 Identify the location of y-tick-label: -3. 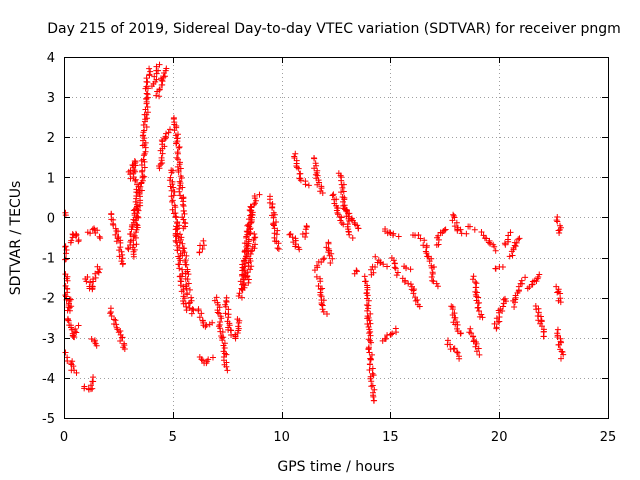
(48, 339).